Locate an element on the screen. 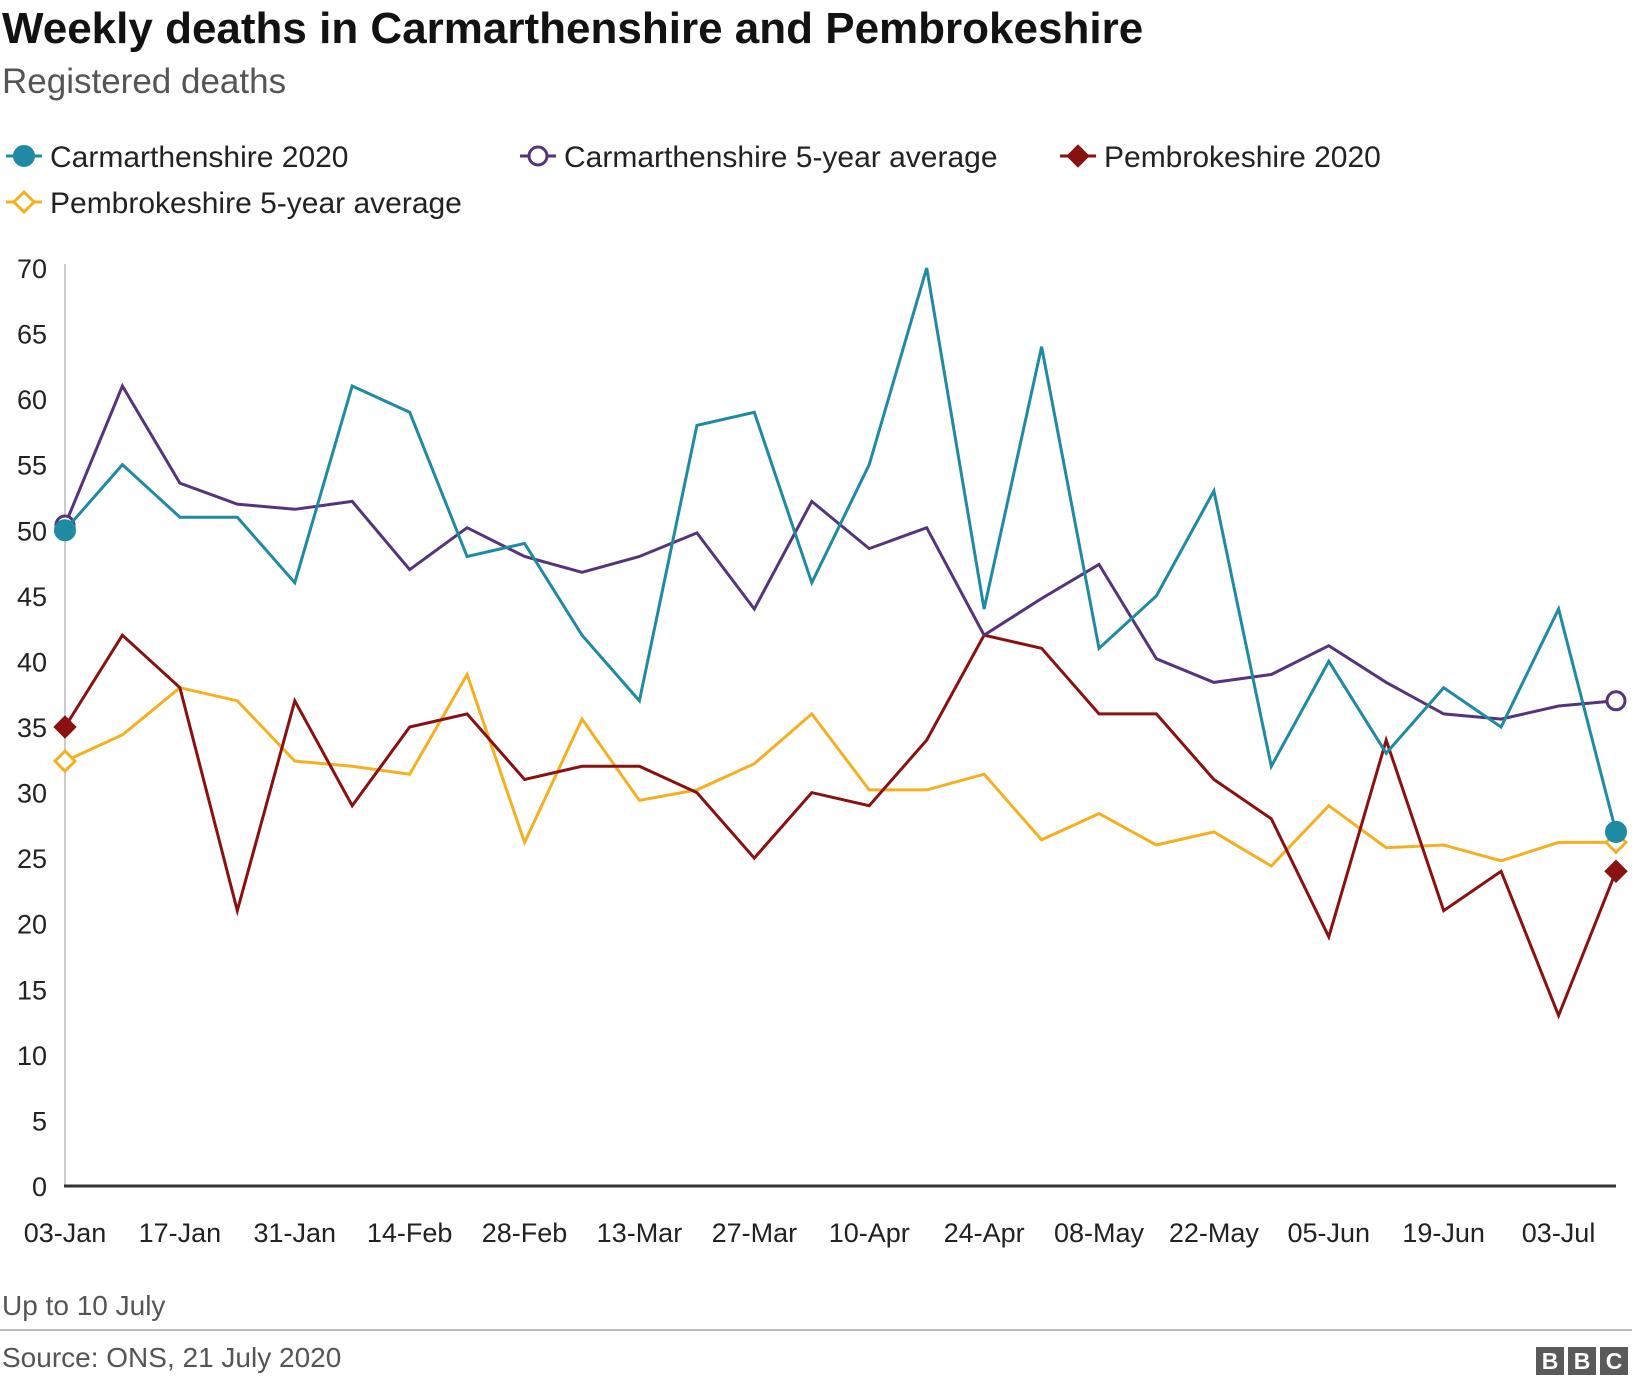  x-tick-label: 27-Mar is located at coordinates (755, 1233).